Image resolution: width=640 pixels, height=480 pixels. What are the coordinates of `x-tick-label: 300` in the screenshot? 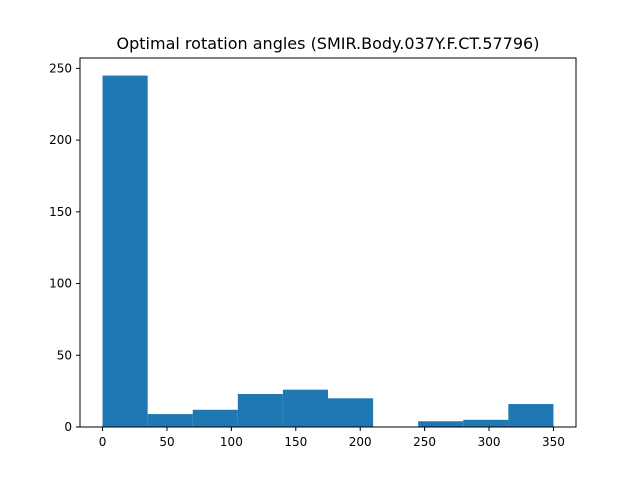 It's located at (489, 442).